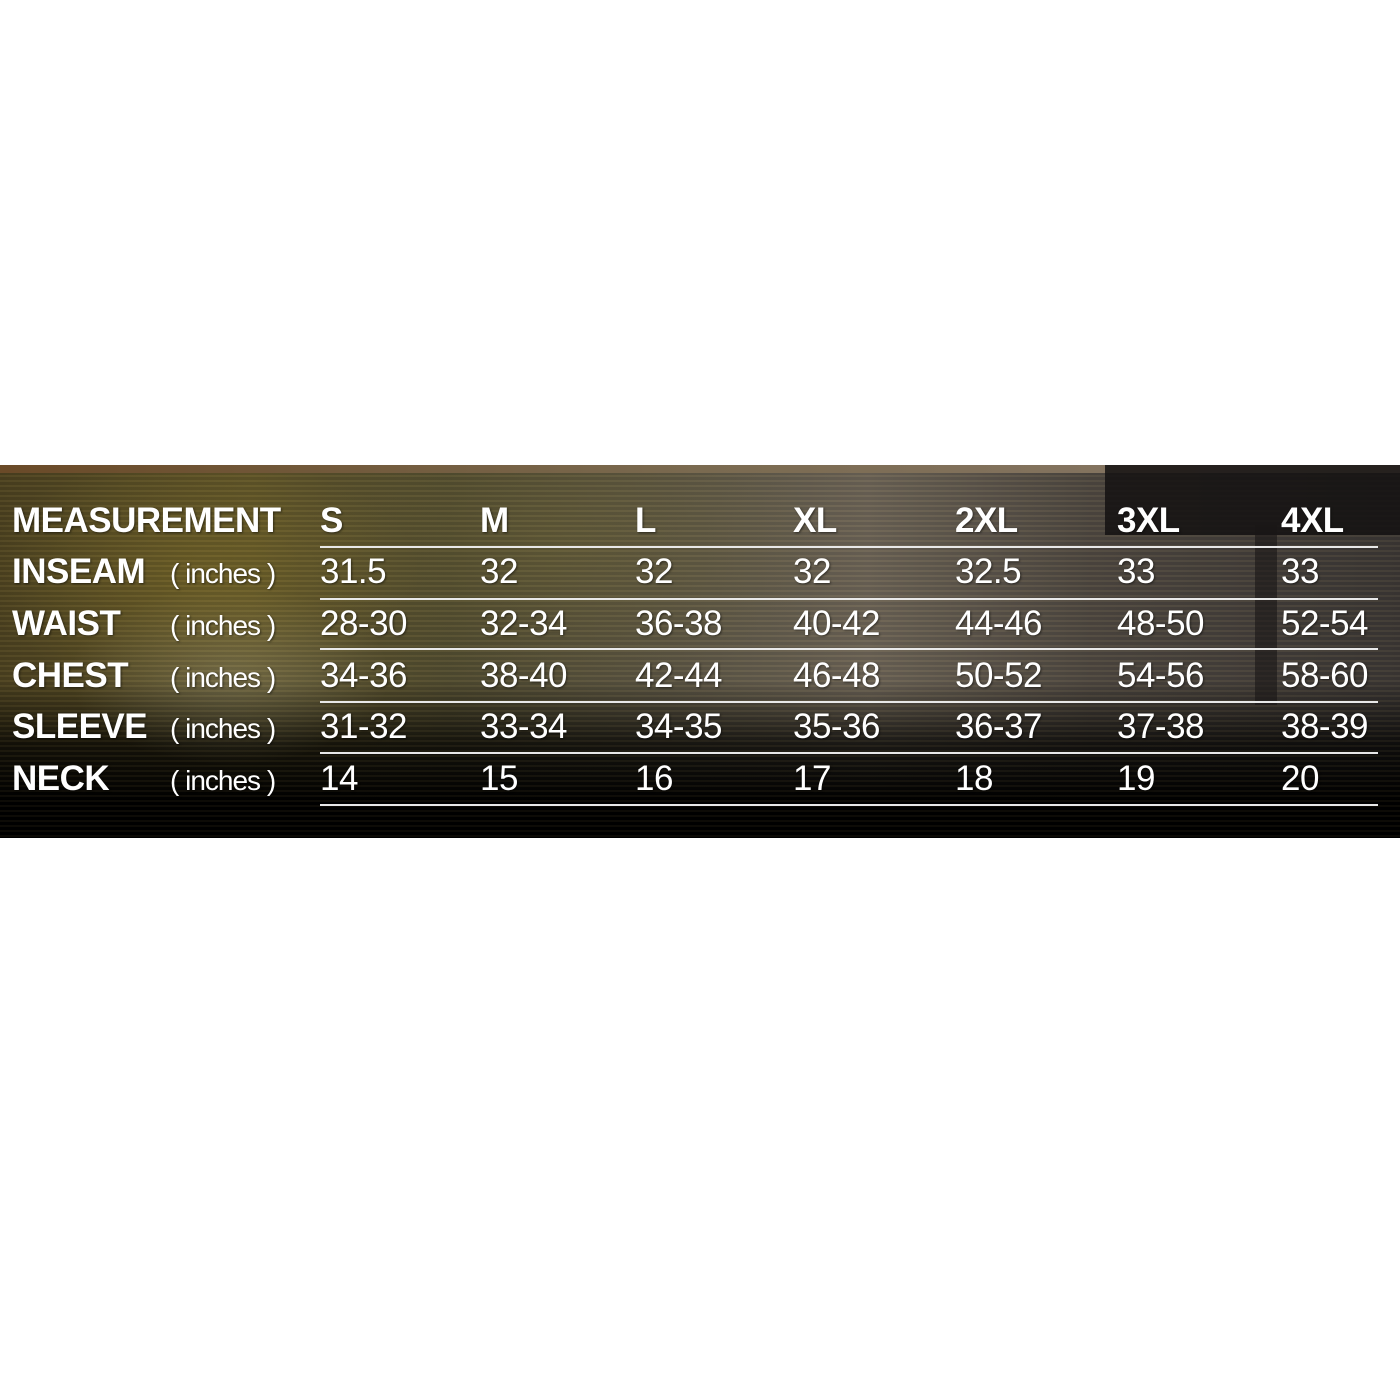 The image size is (1400, 1400). Describe the element at coordinates (815, 520) in the screenshot. I see `size-header-xl: XL` at that location.